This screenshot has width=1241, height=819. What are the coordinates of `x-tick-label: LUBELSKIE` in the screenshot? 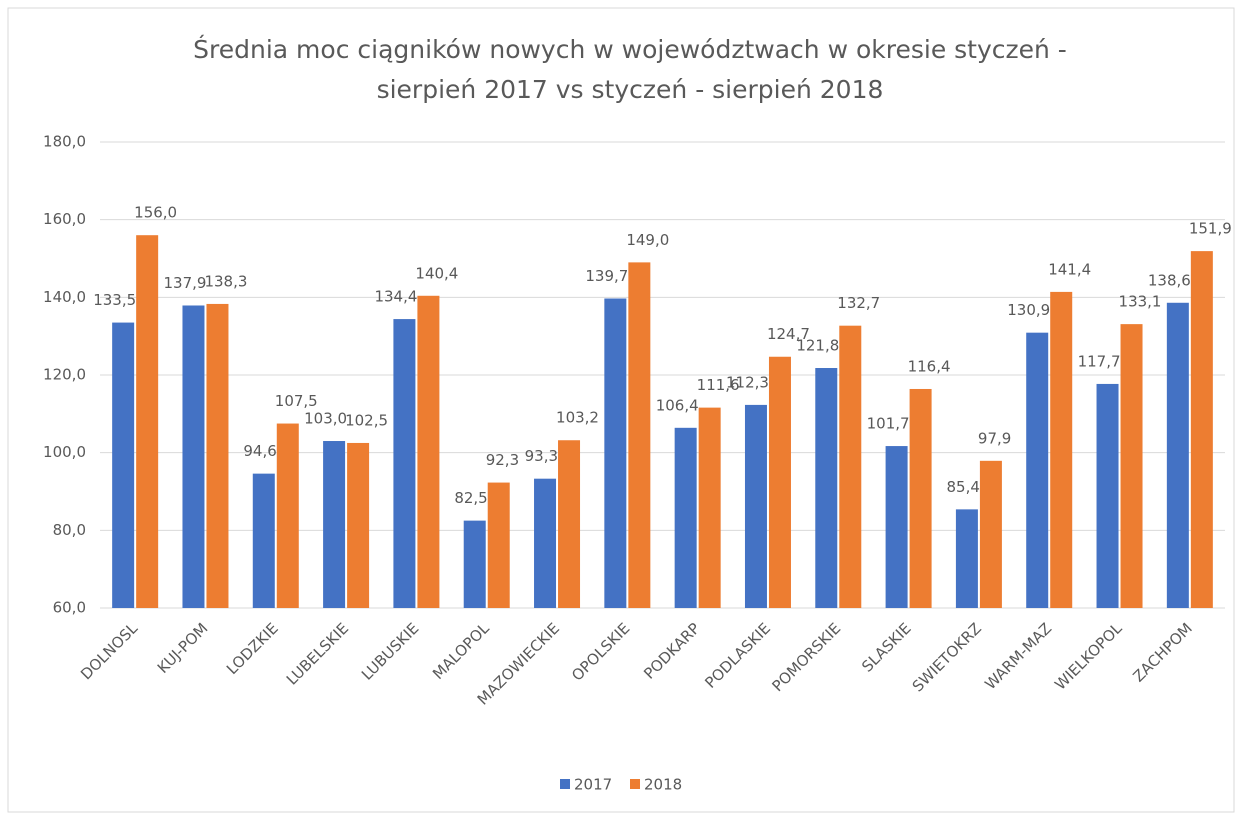 It's located at (317, 653).